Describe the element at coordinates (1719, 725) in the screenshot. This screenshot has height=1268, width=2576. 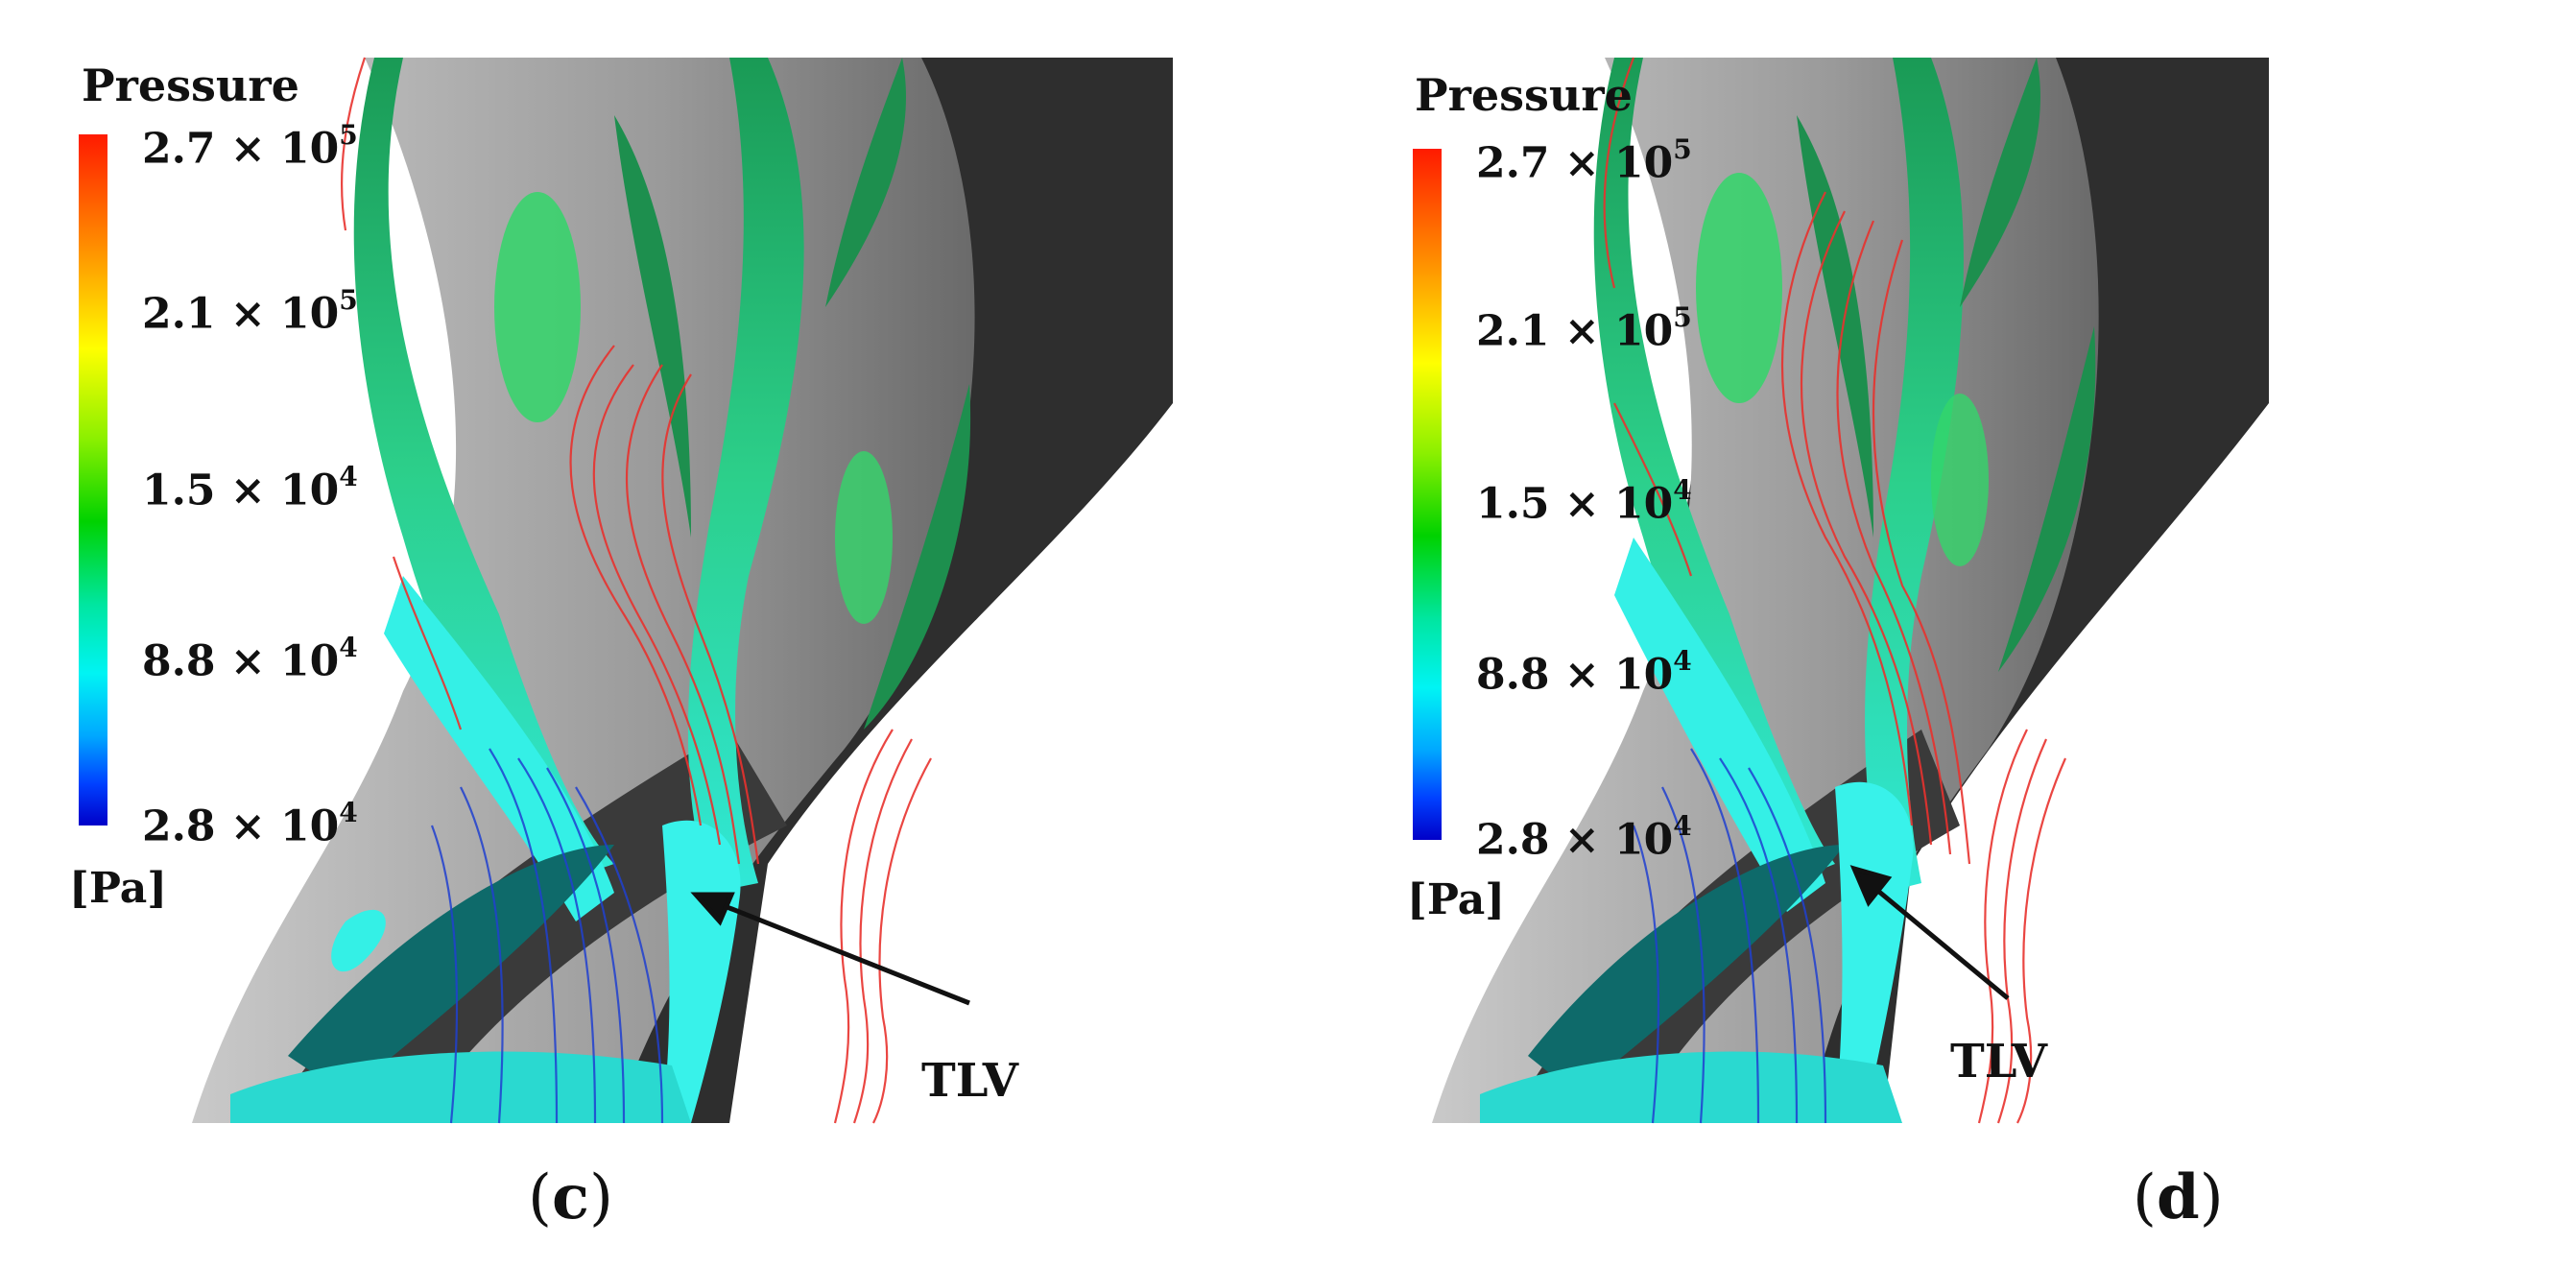
I see `cyan-sheet-left` at that location.